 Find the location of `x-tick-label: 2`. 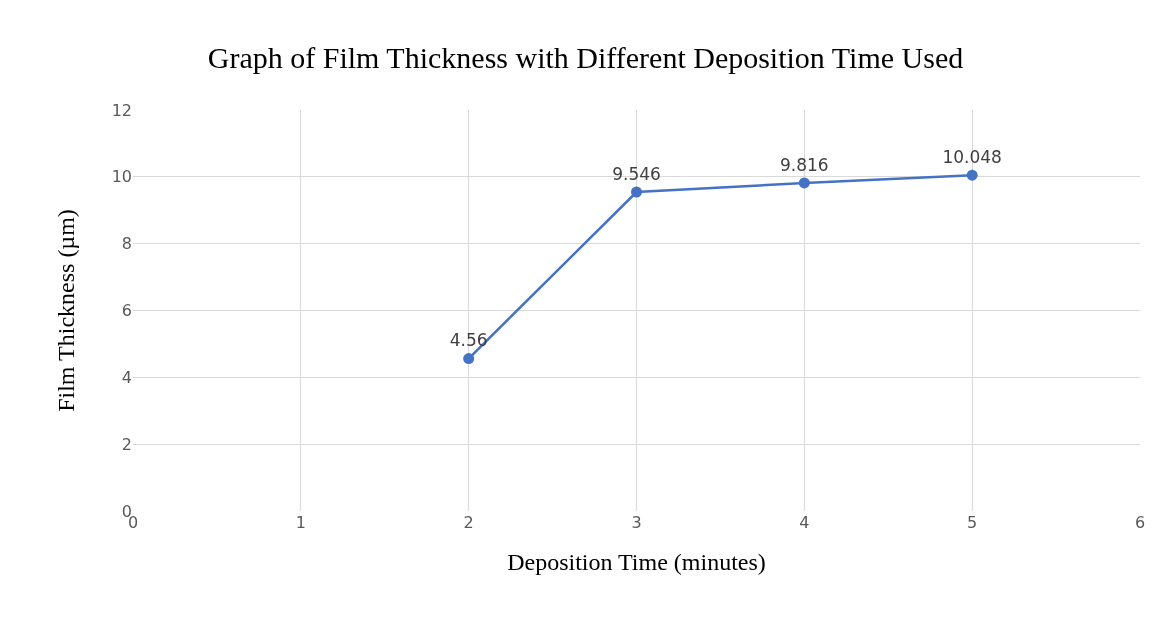

x-tick-label: 2 is located at coordinates (468, 522).